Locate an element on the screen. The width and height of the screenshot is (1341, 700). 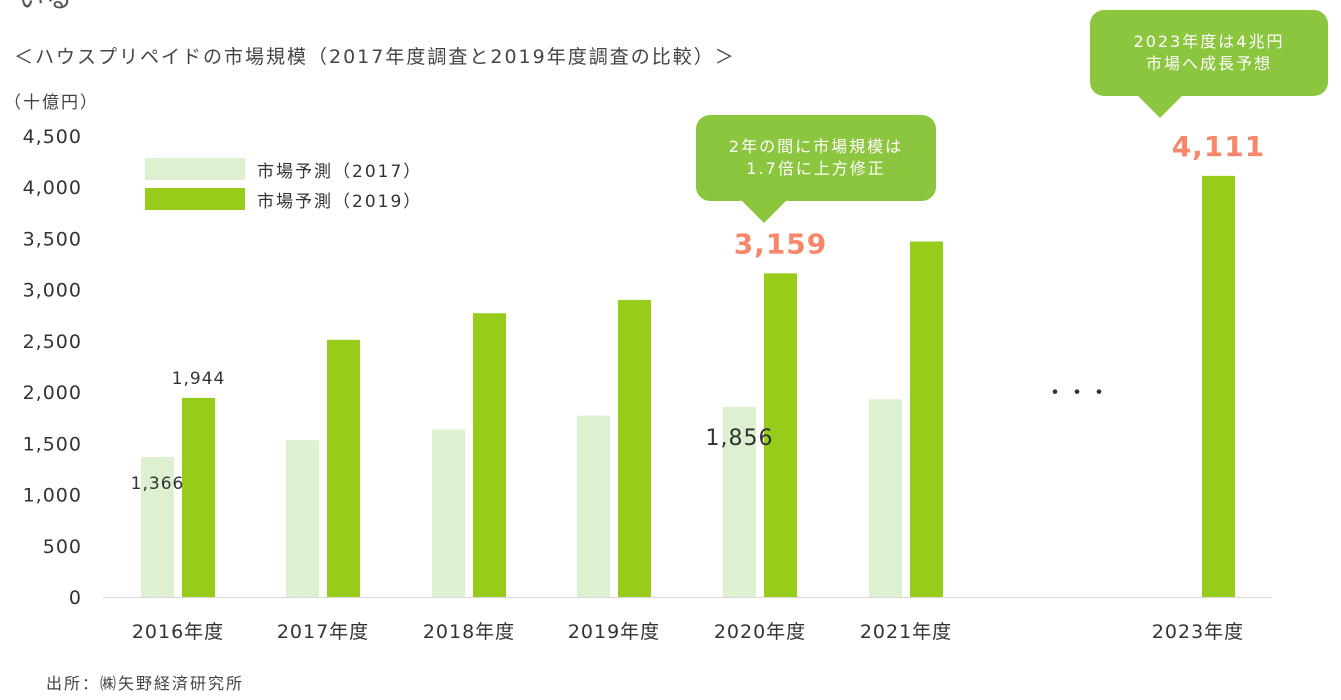
callout-2020-line2: 1.7倍に上方修正 is located at coordinates (816, 168).